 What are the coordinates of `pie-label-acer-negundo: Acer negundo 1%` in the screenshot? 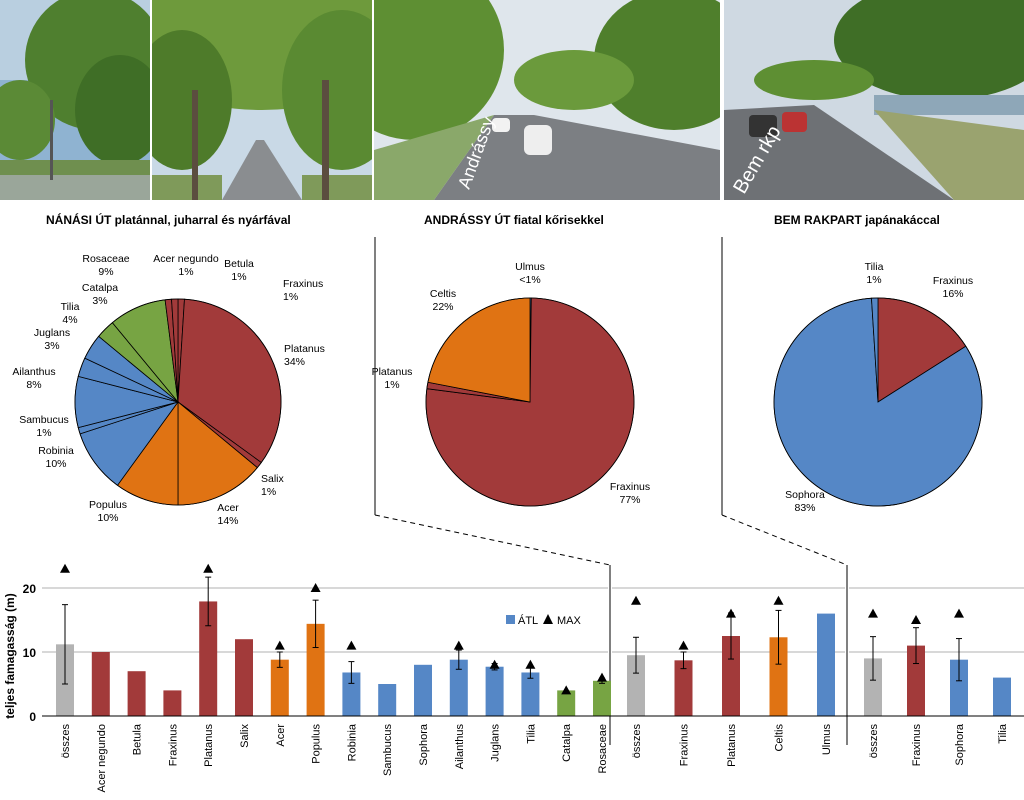 It's located at (186, 265).